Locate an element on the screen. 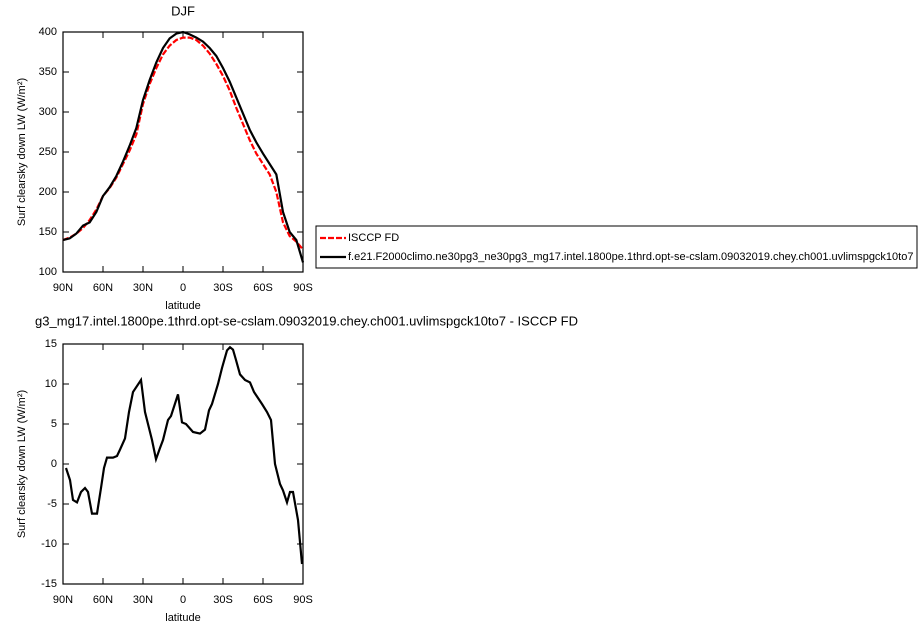 This screenshot has width=923, height=629. y-tick-label: 5 is located at coordinates (54, 424).